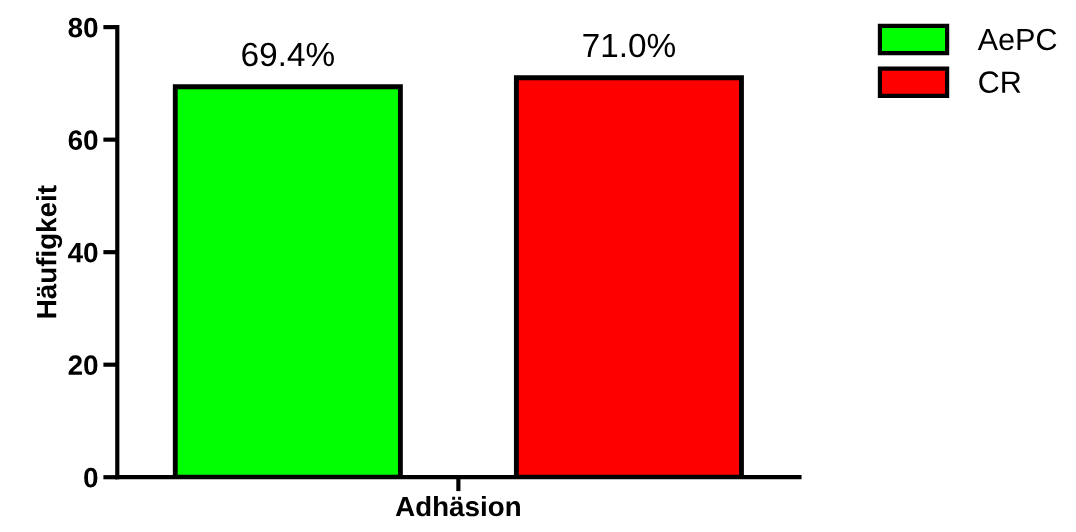 The image size is (1076, 532). I want to click on y-axis-title: Häufigkeit, so click(49, 251).